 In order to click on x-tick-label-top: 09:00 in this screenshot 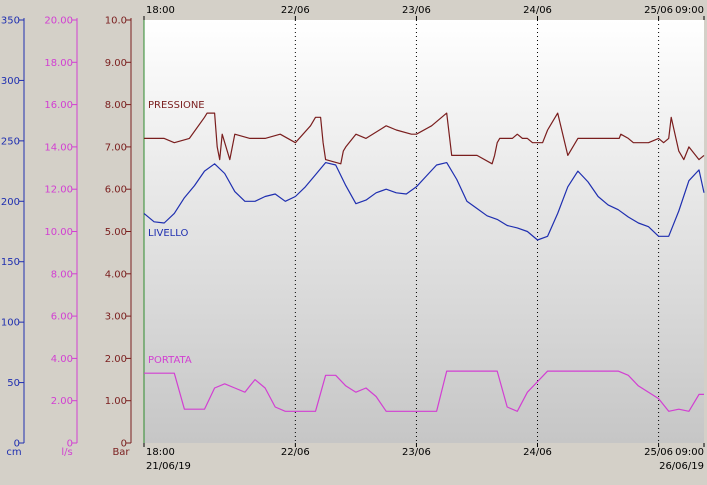, I will do `click(689, 10)`.